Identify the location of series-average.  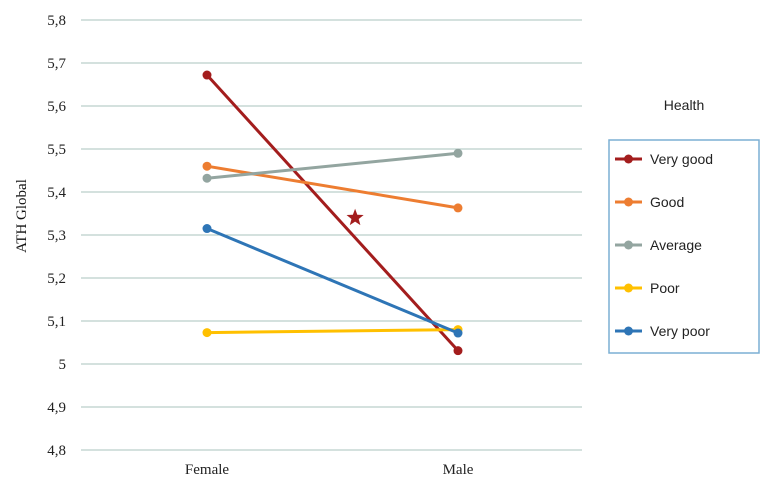
(332, 165).